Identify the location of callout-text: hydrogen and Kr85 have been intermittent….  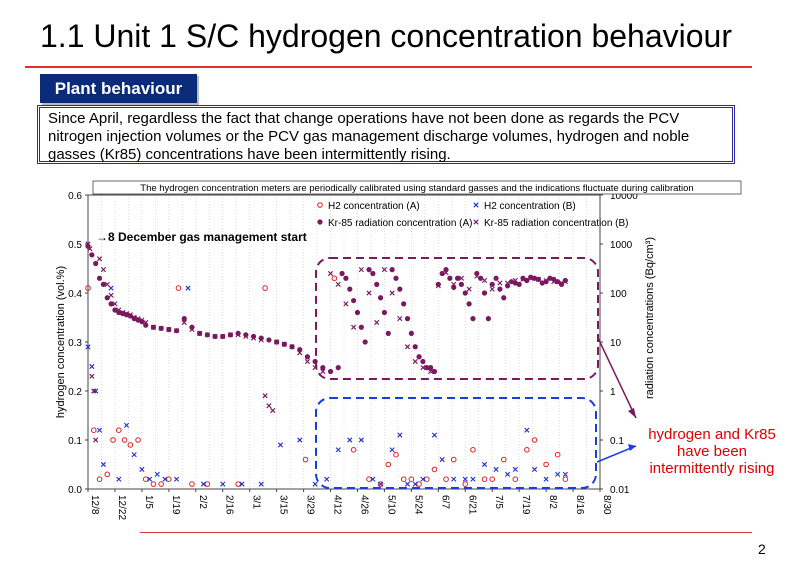
(712, 451).